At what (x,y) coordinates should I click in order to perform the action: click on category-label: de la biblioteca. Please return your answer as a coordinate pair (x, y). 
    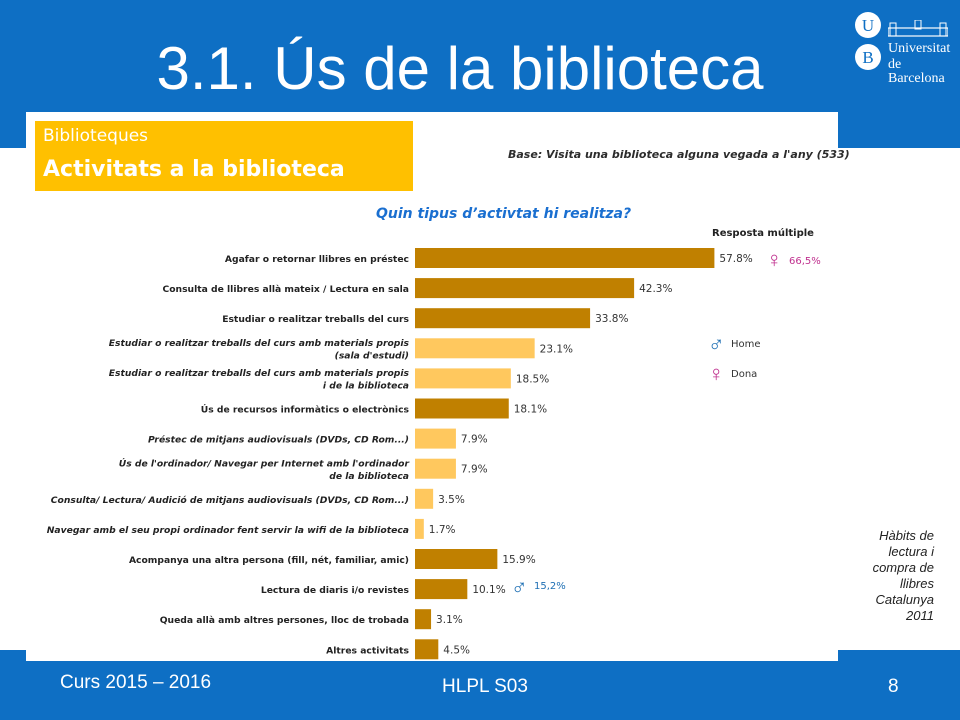
    Looking at the image, I should click on (369, 476).